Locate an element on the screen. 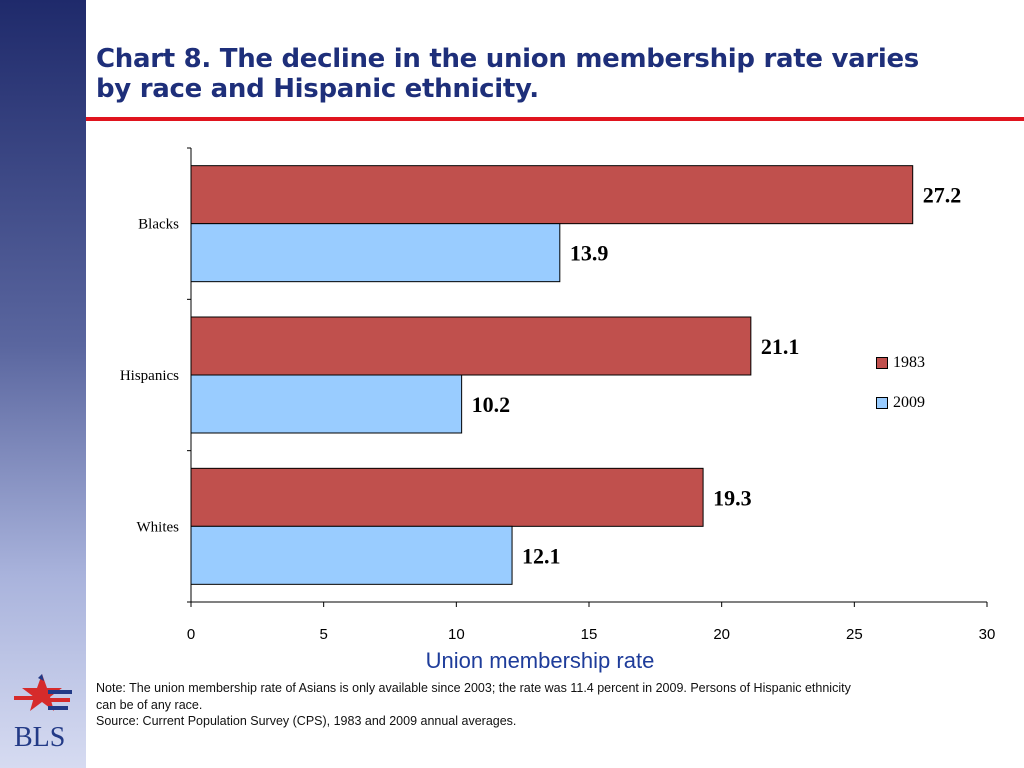  x-tick-label: 15 is located at coordinates (589, 634).